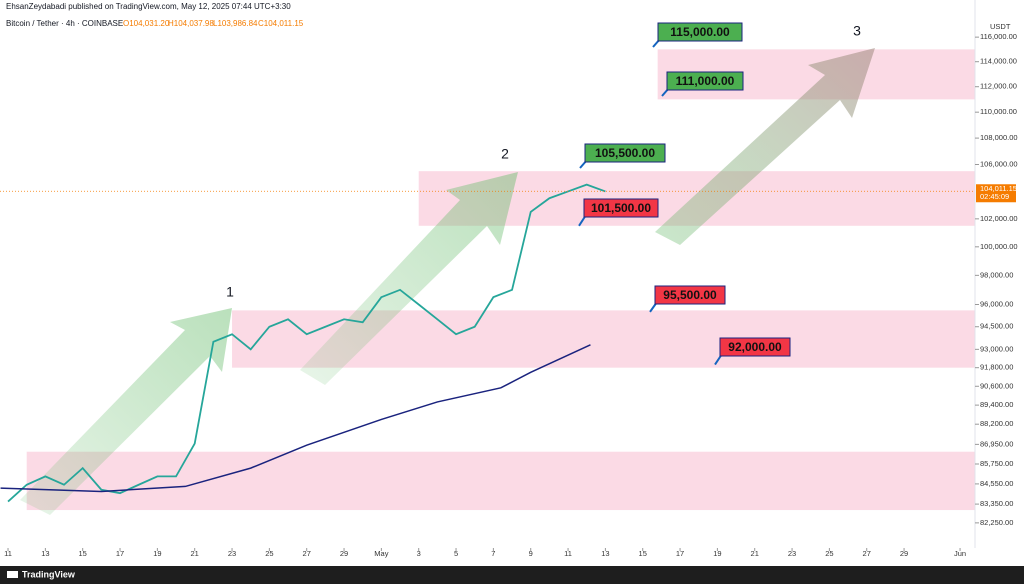  What do you see at coordinates (12, 574) in the screenshot?
I see `logo` at bounding box center [12, 574].